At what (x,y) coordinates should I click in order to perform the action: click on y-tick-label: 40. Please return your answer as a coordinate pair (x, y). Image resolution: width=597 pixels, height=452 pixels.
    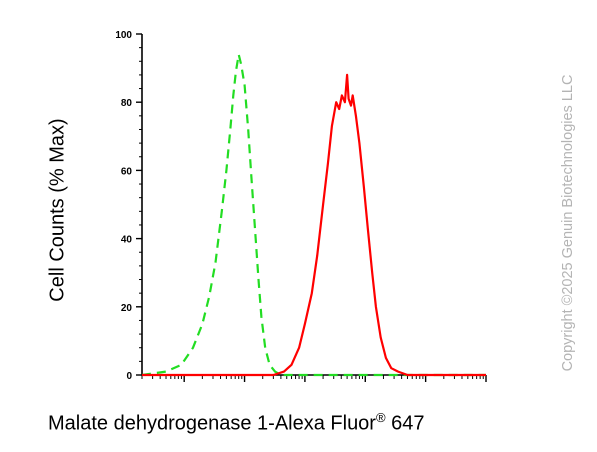
    Looking at the image, I should click on (127, 240).